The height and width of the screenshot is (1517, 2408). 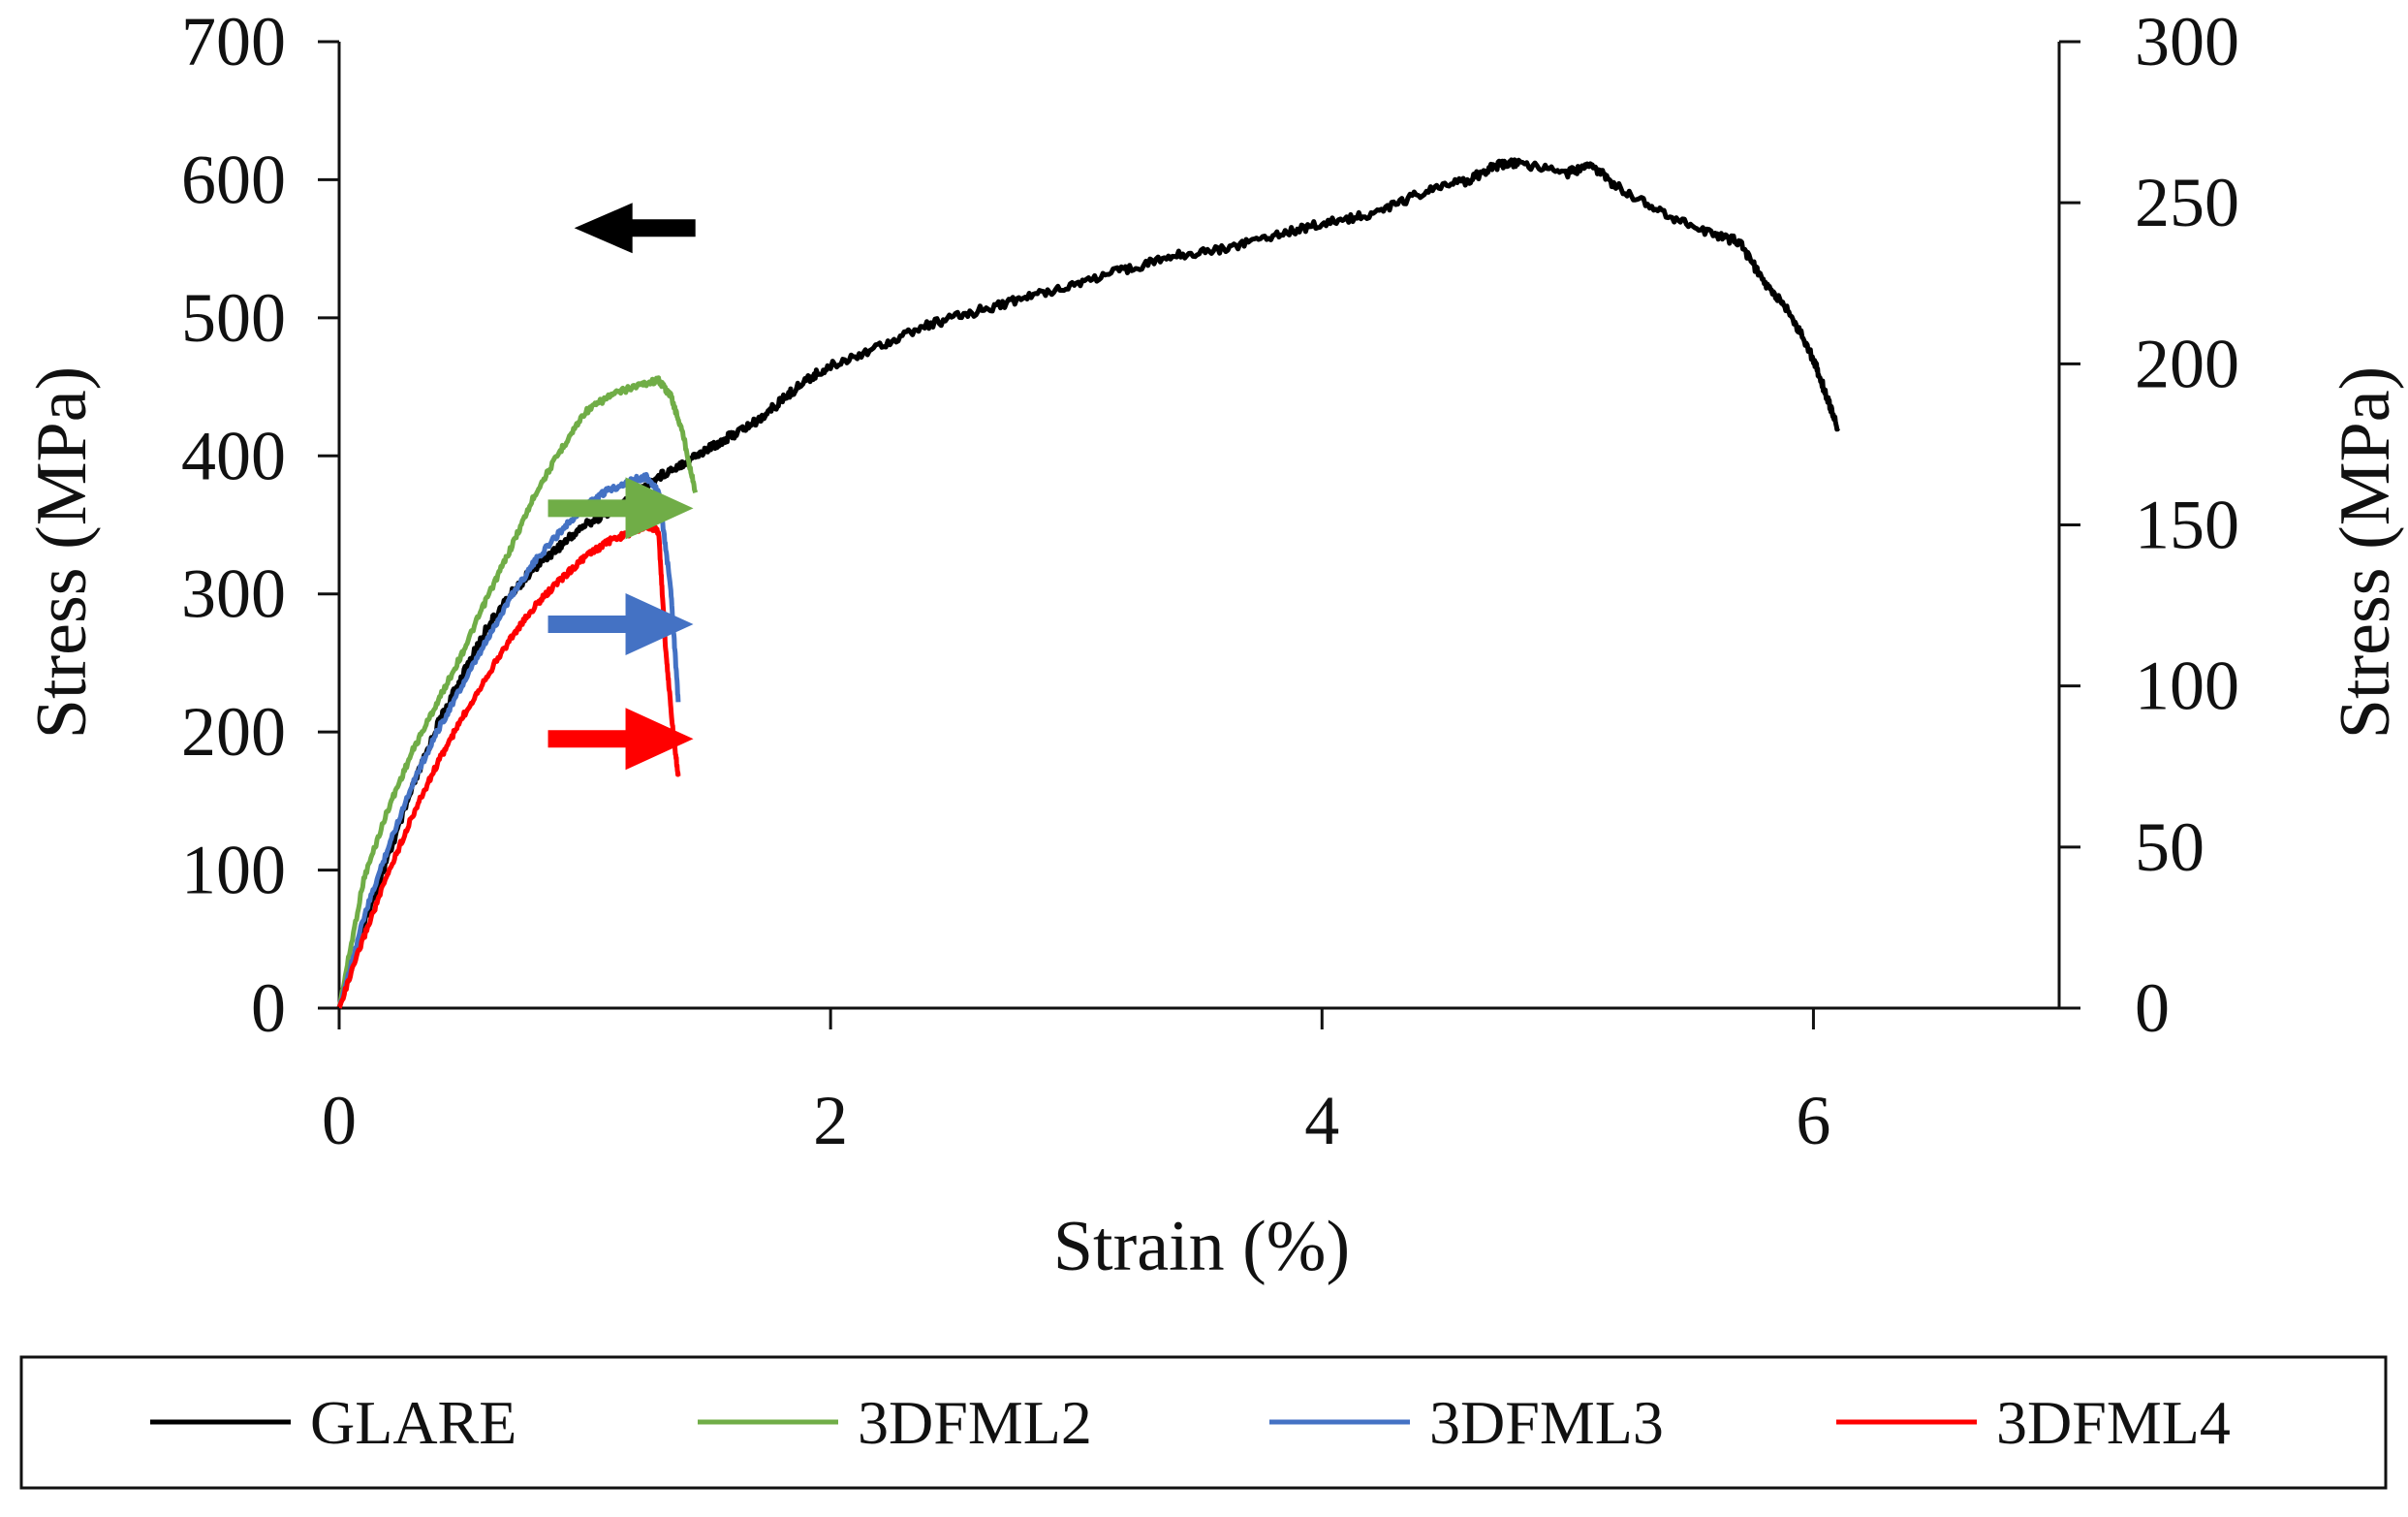 I want to click on left-y-tick-label: 100, so click(x=234, y=870).